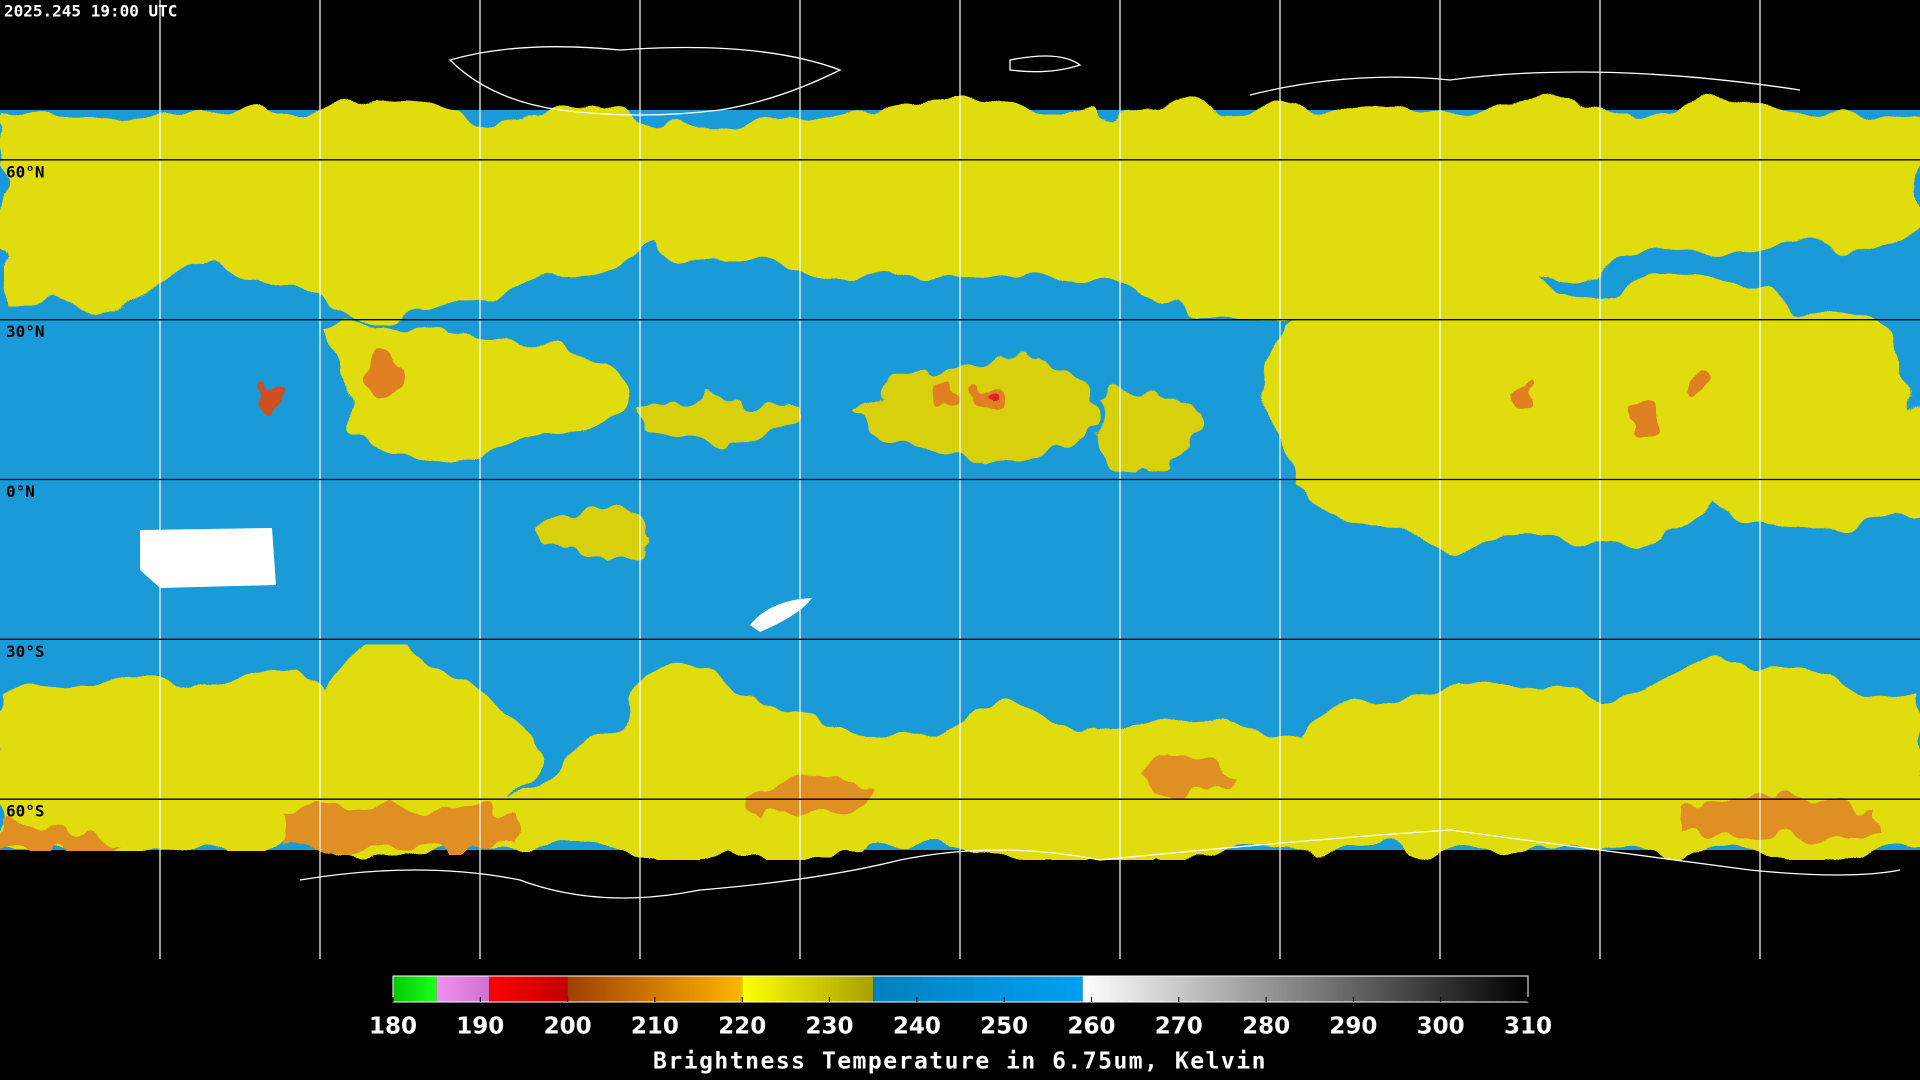 The height and width of the screenshot is (1080, 1920). Describe the element at coordinates (960, 1062) in the screenshot. I see `colorbar-label: Brightness Temperature in 6.75um, Kelvin` at that location.